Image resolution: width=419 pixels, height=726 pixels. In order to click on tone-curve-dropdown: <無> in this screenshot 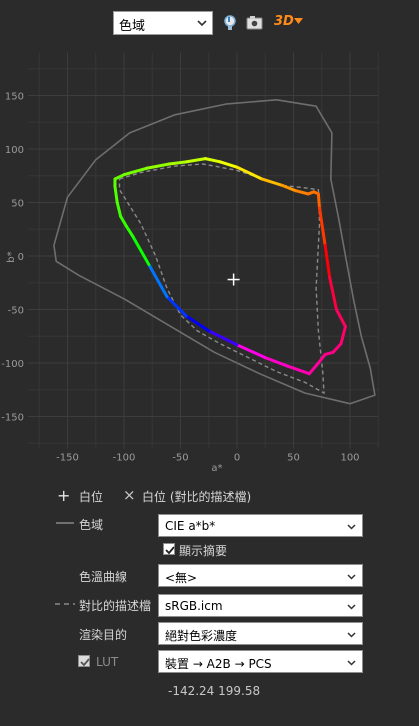, I will do `click(260, 575)`.